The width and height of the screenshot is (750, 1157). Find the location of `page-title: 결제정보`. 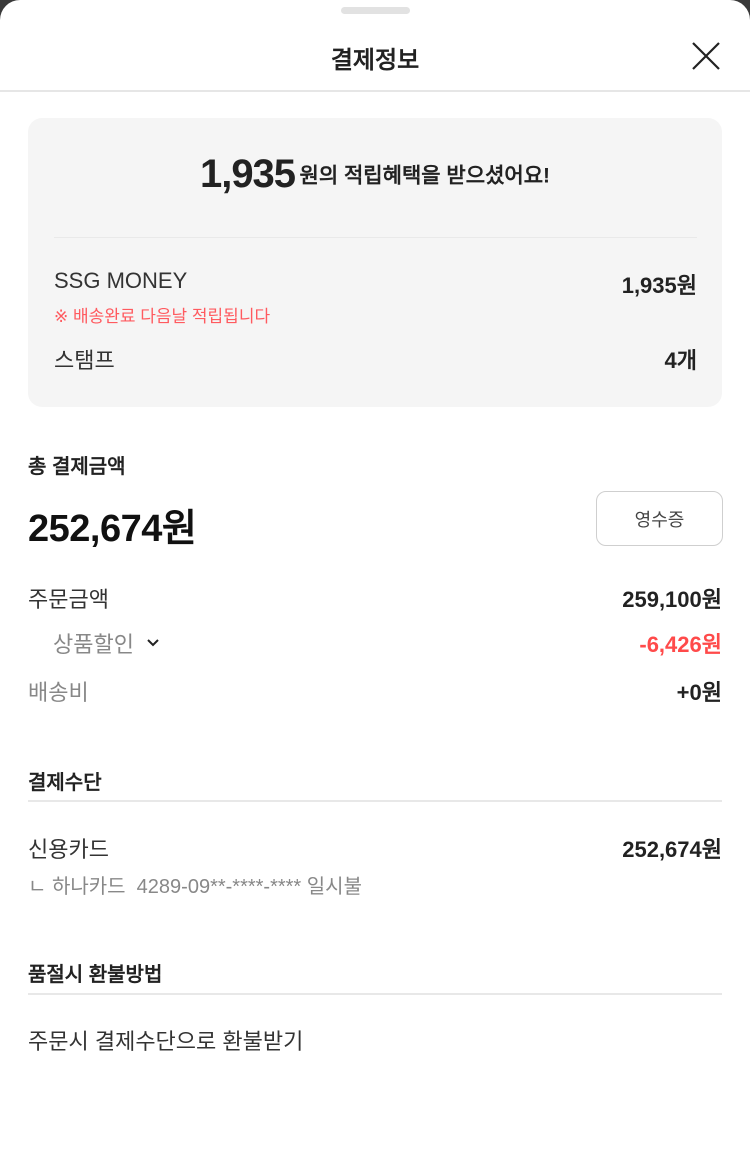

page-title: 결제정보 is located at coordinates (375, 60).